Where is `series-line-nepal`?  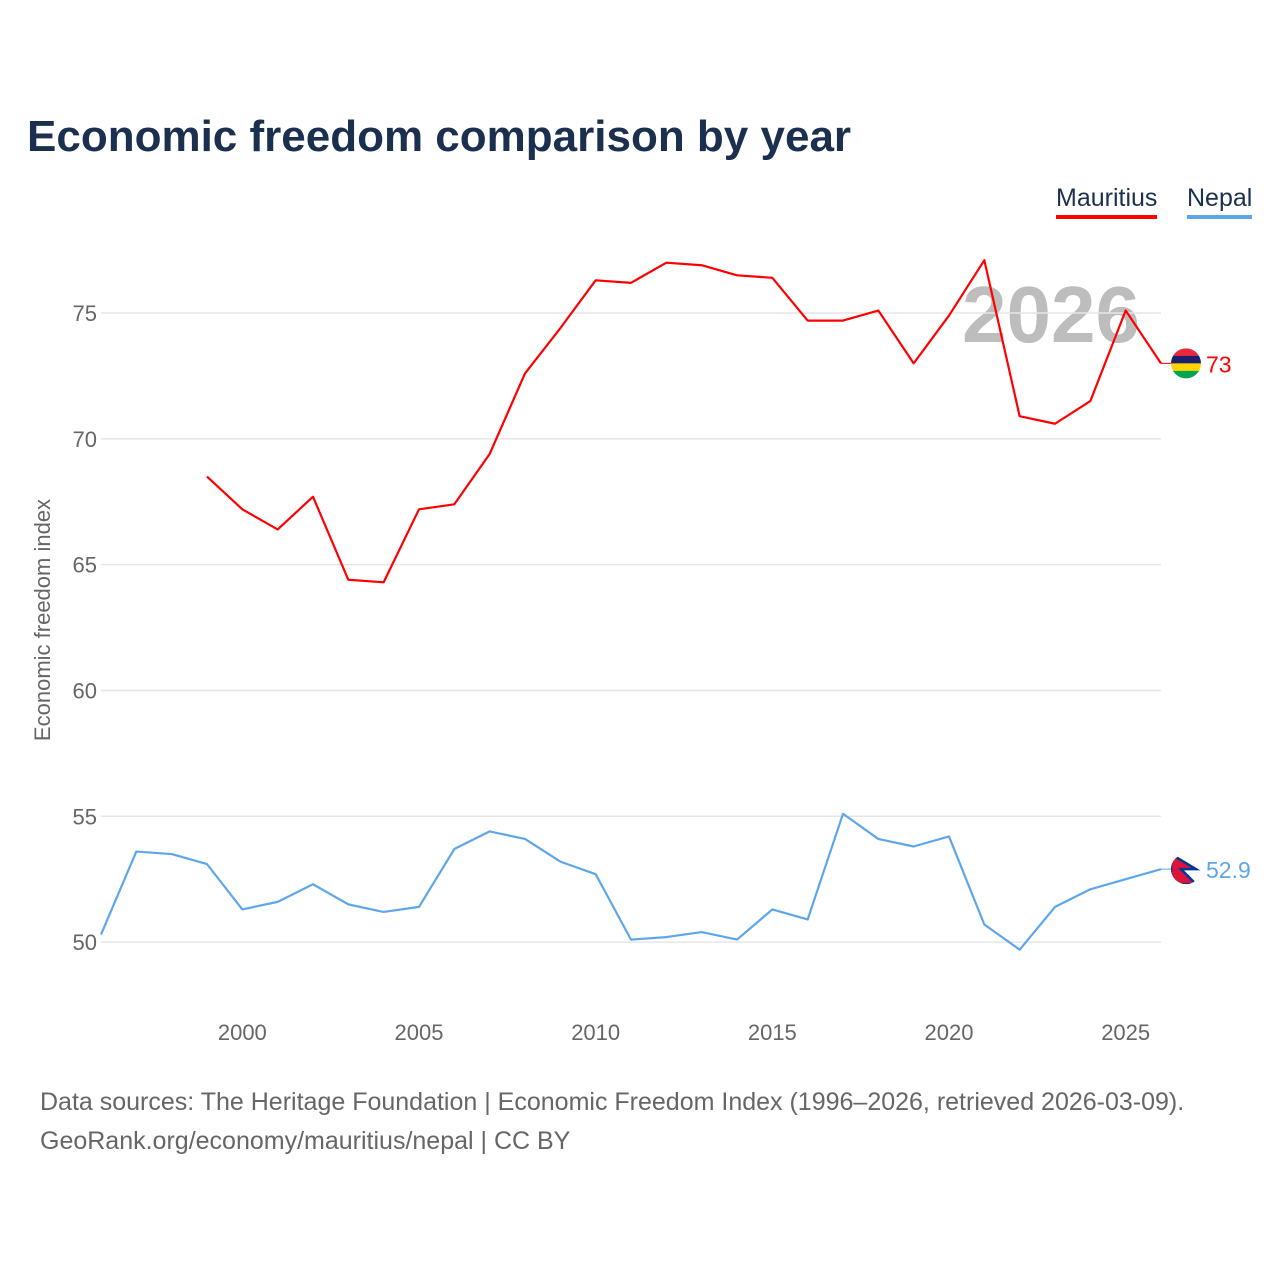
series-line-nepal is located at coordinates (630, 881).